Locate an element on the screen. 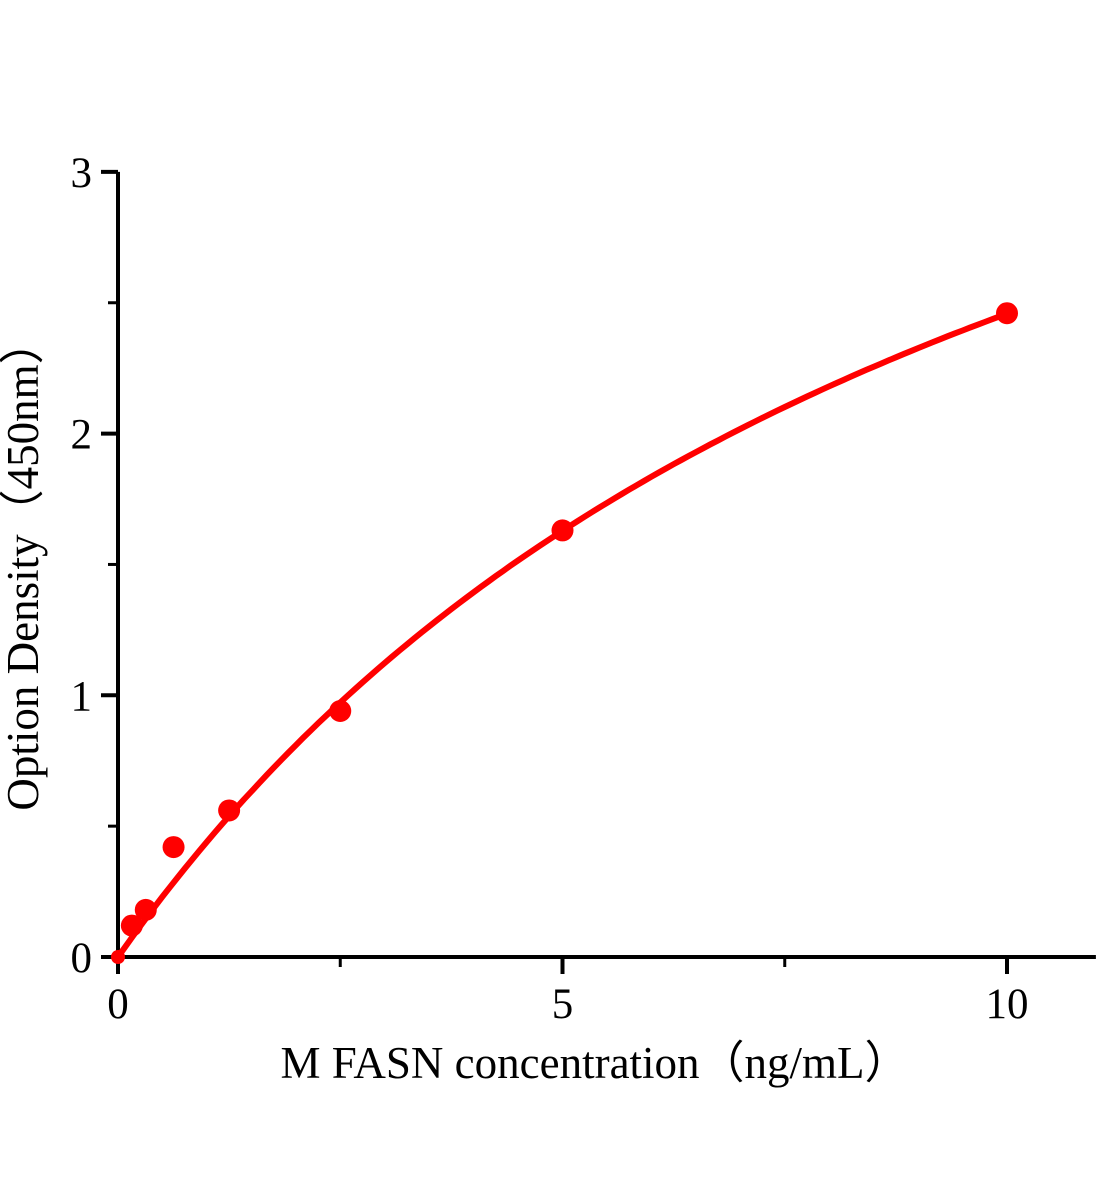 The height and width of the screenshot is (1200, 1104). y-tick-label: 2 is located at coordinates (82, 435).